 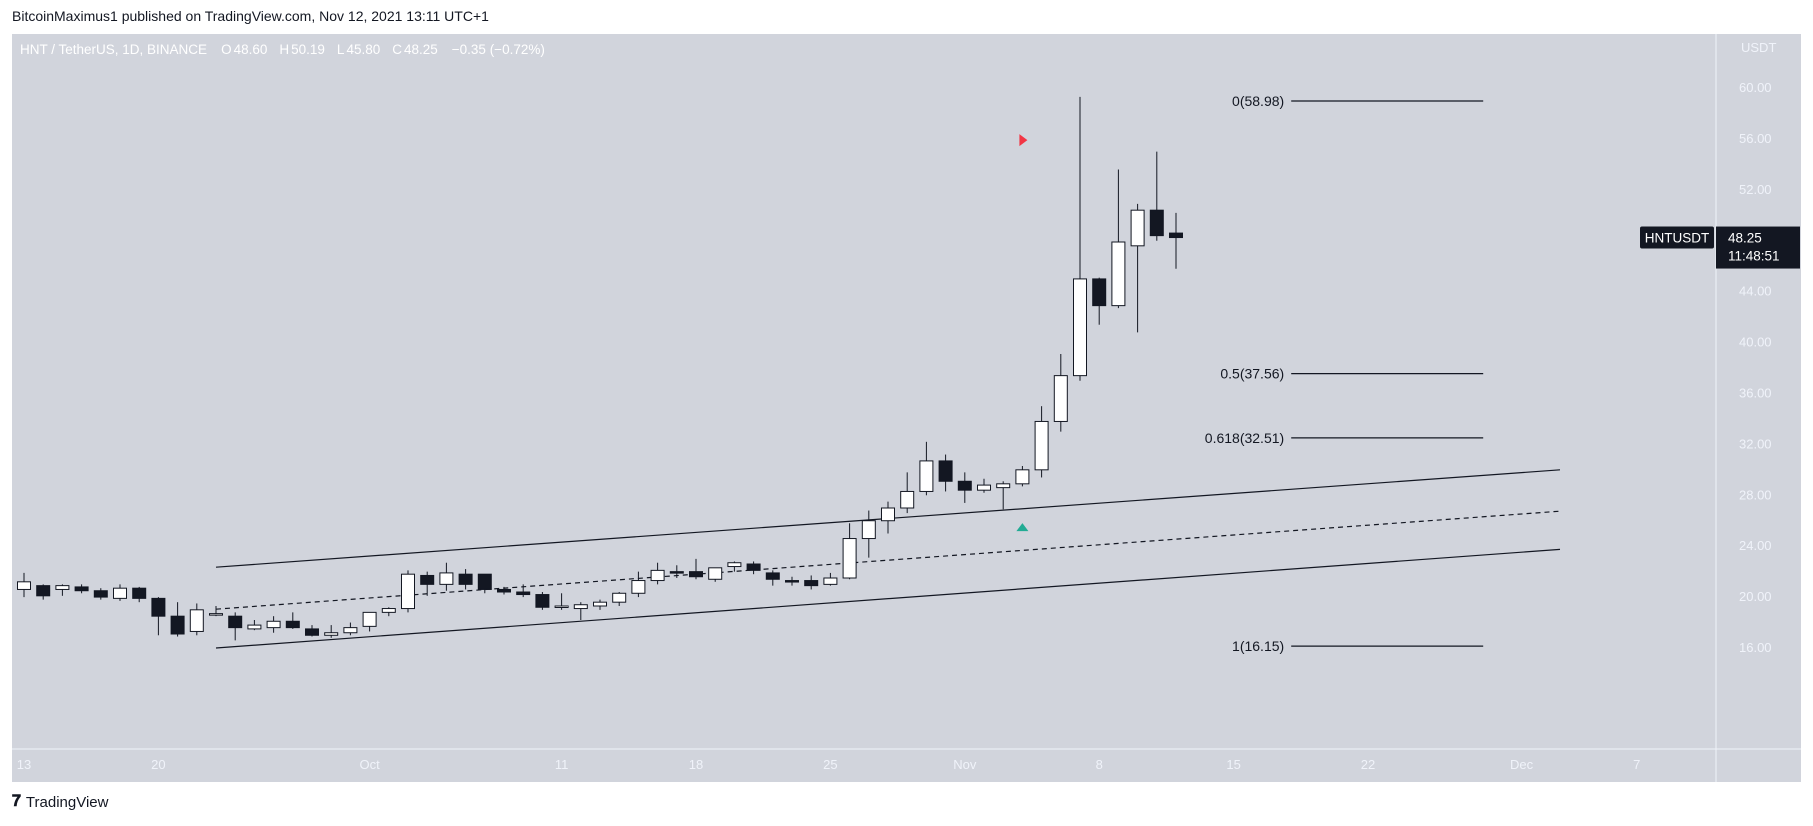 What do you see at coordinates (1252, 374) in the screenshot?
I see `fib-level-label: 0.5(37.56)` at bounding box center [1252, 374].